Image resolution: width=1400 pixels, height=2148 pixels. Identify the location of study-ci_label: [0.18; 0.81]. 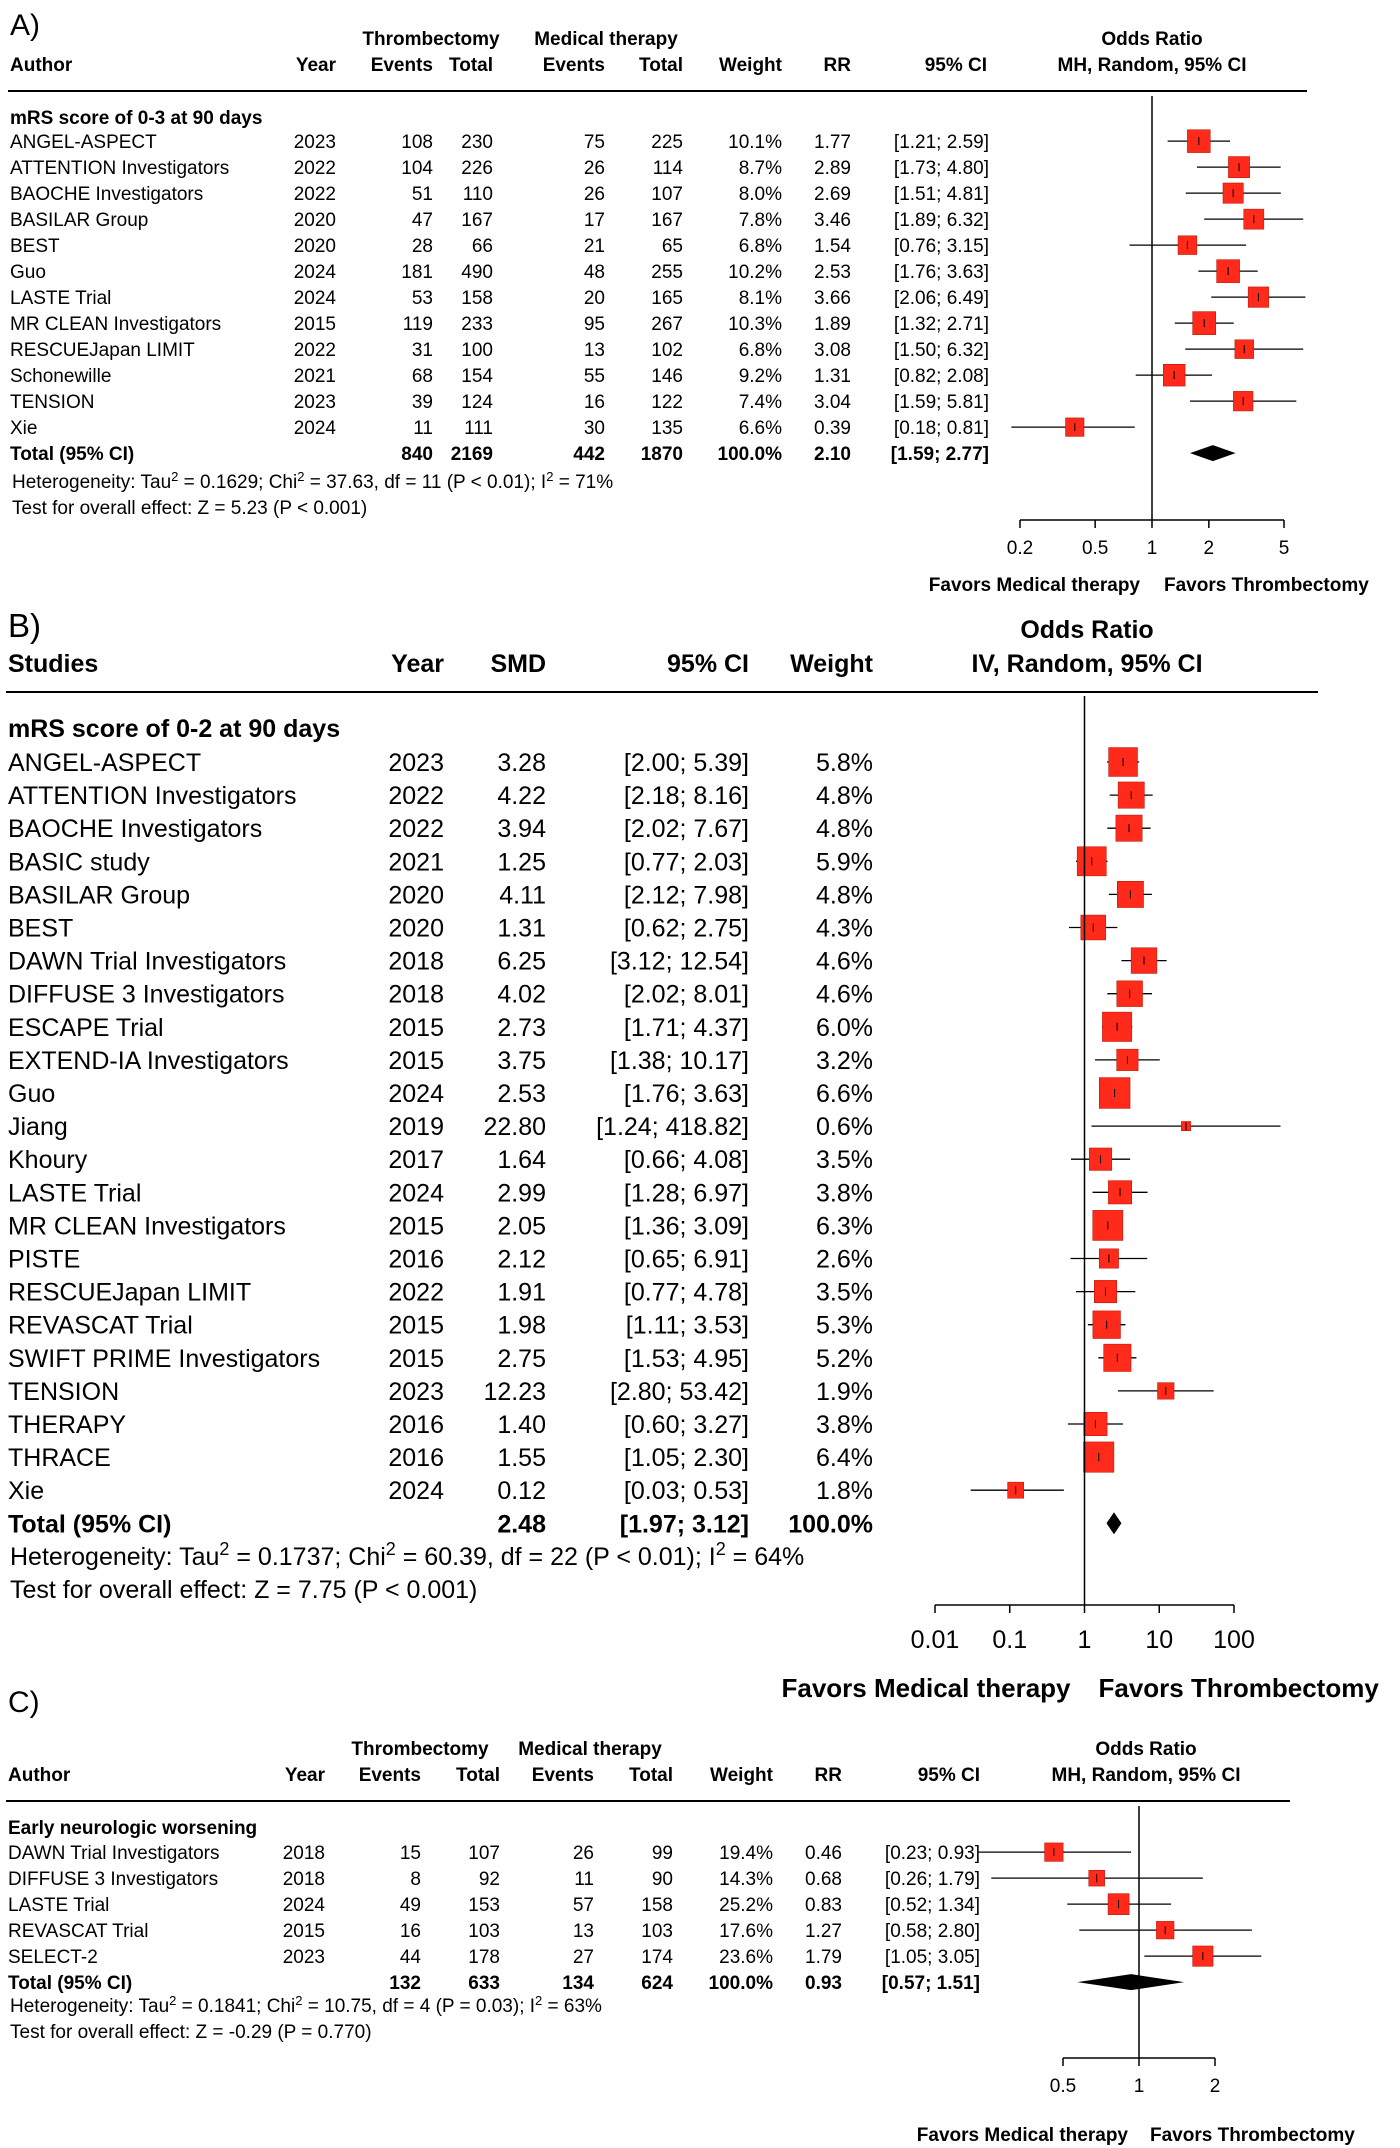
(941, 428).